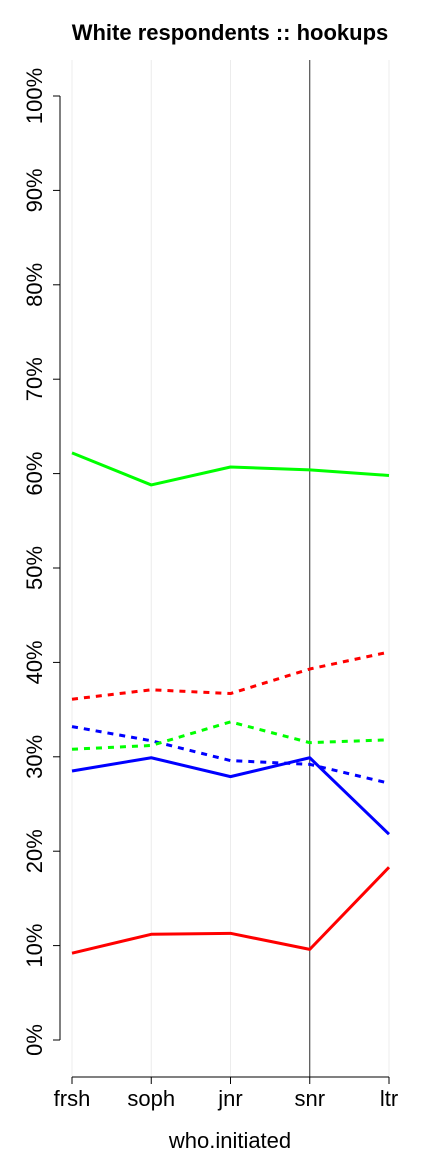  I want to click on x-tick-label-snr: snr, so click(309, 1098).